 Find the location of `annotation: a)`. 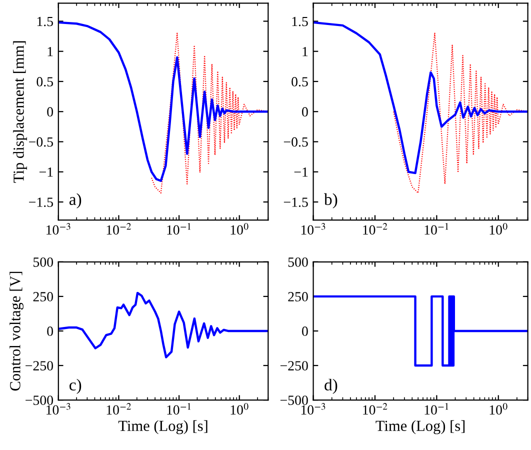

annotation: a) is located at coordinates (75, 200).